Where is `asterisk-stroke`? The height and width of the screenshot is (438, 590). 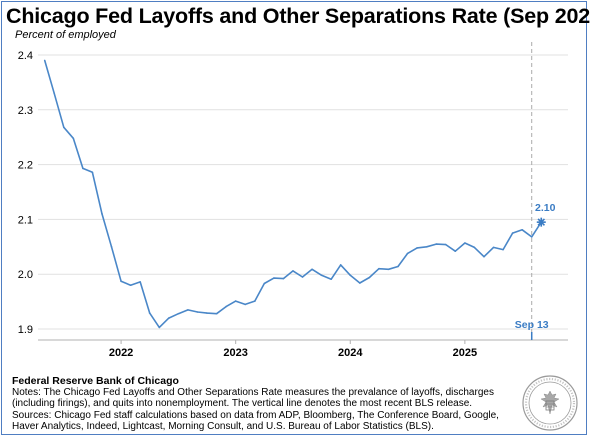 asterisk-stroke is located at coordinates (541, 222).